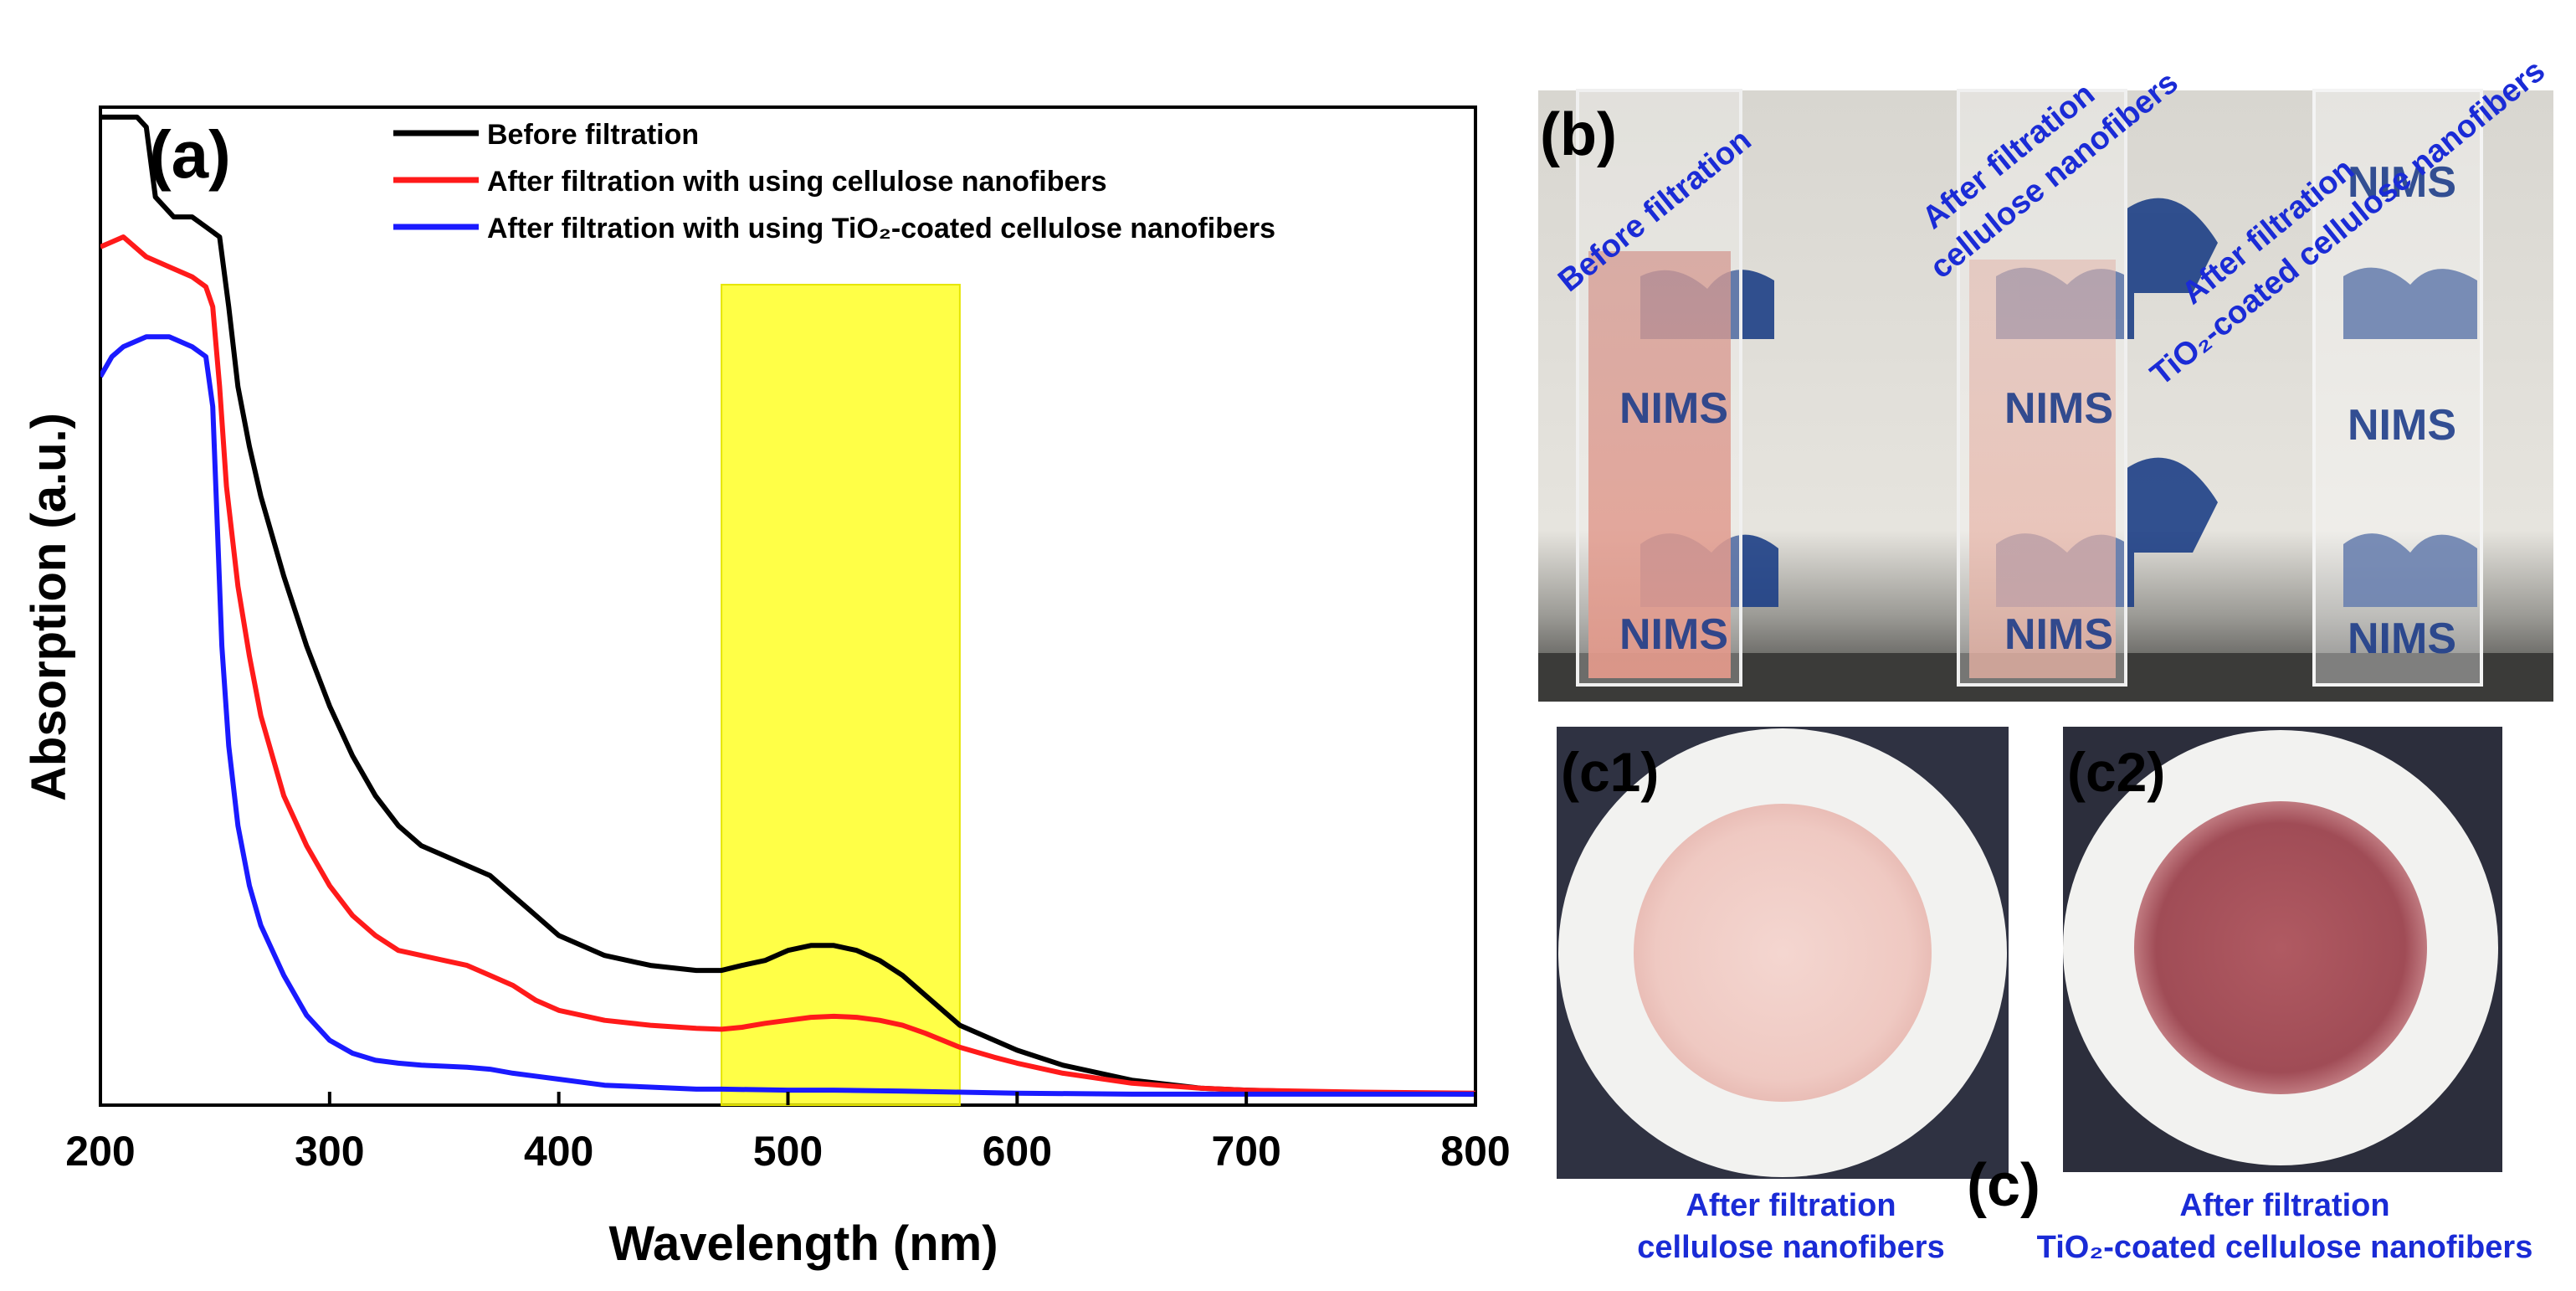 Image resolution: width=2576 pixels, height=1291 pixels. Describe the element at coordinates (2397, 388) in the screenshot. I see `cuvette-tio2: NIMS NIMS NIMS` at that location.